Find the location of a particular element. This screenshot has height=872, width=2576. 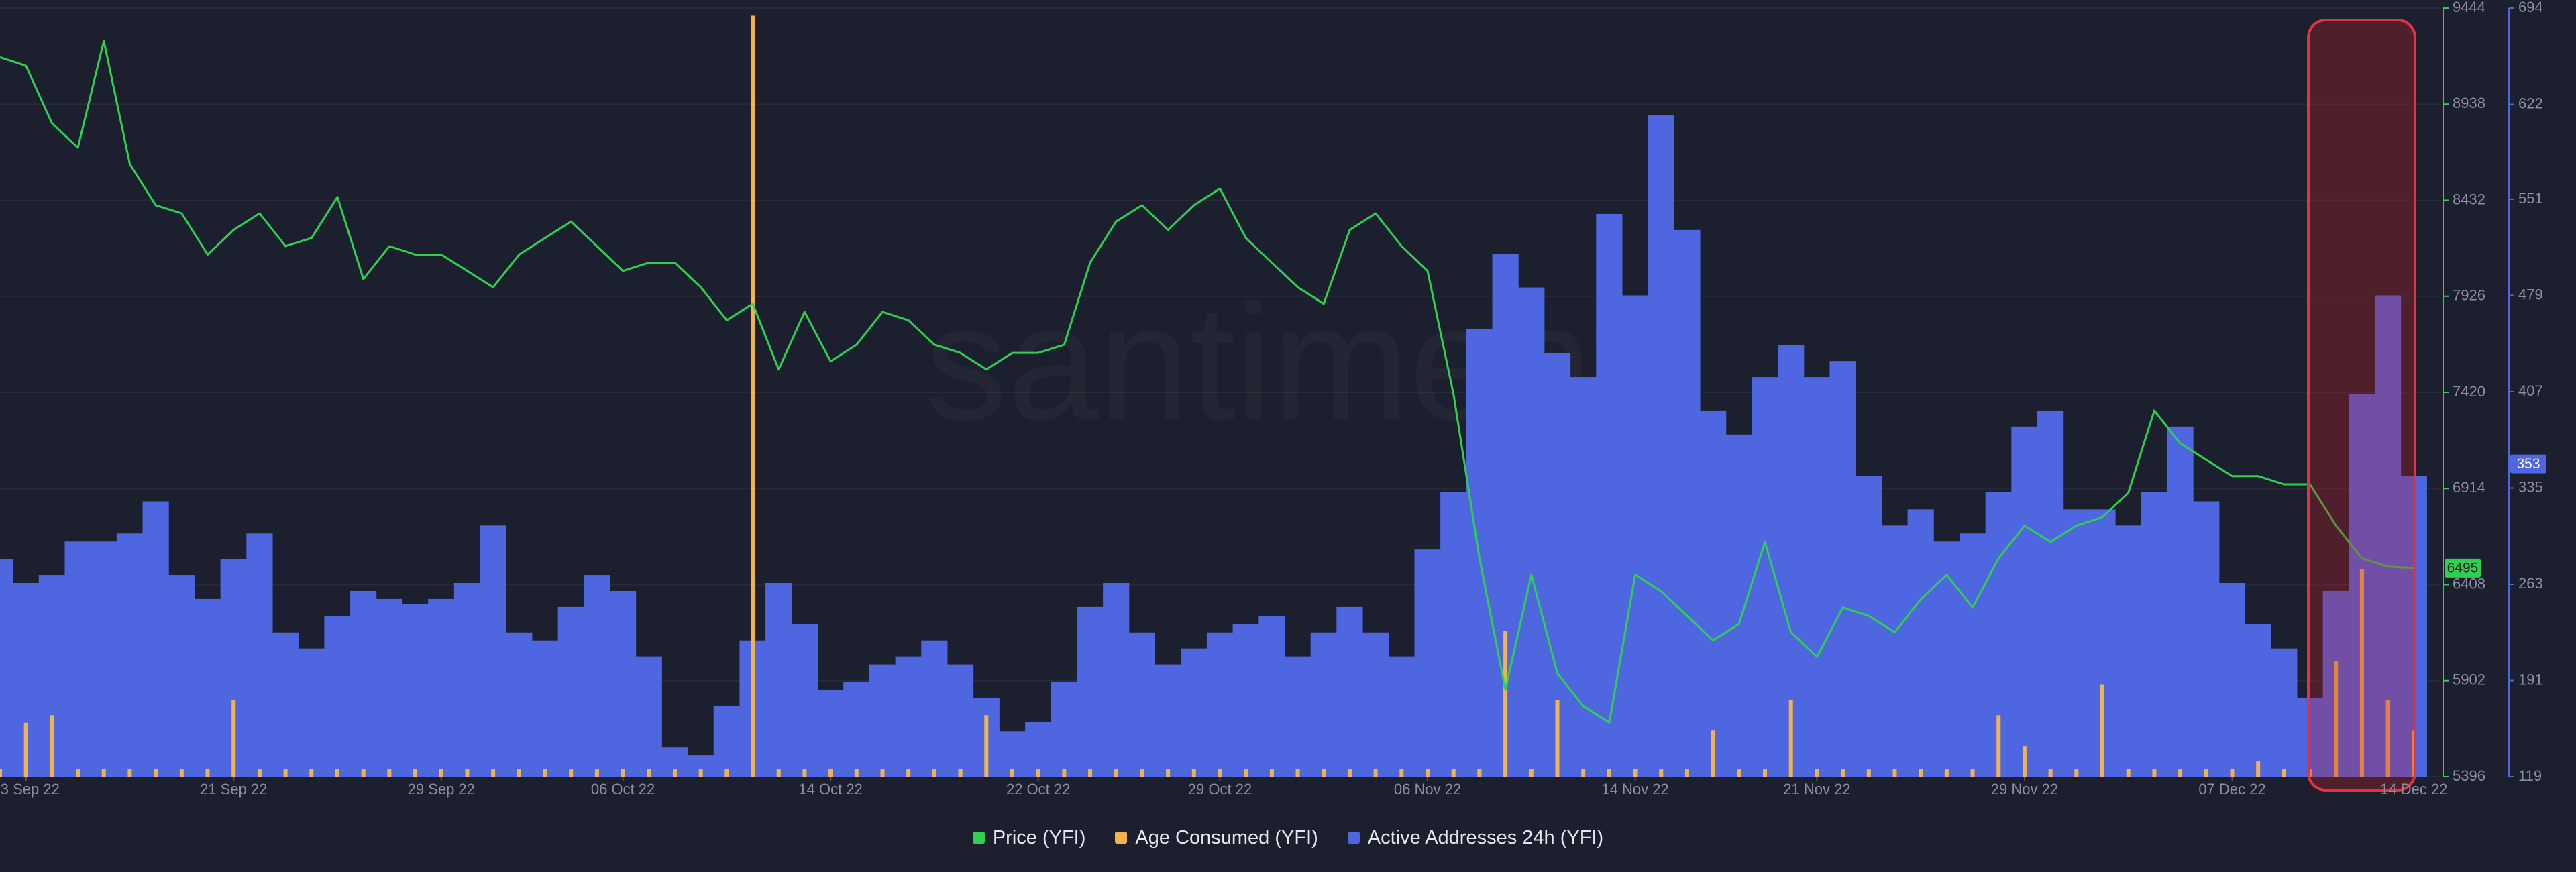

addresses-current-text: 353 is located at coordinates (2528, 464).